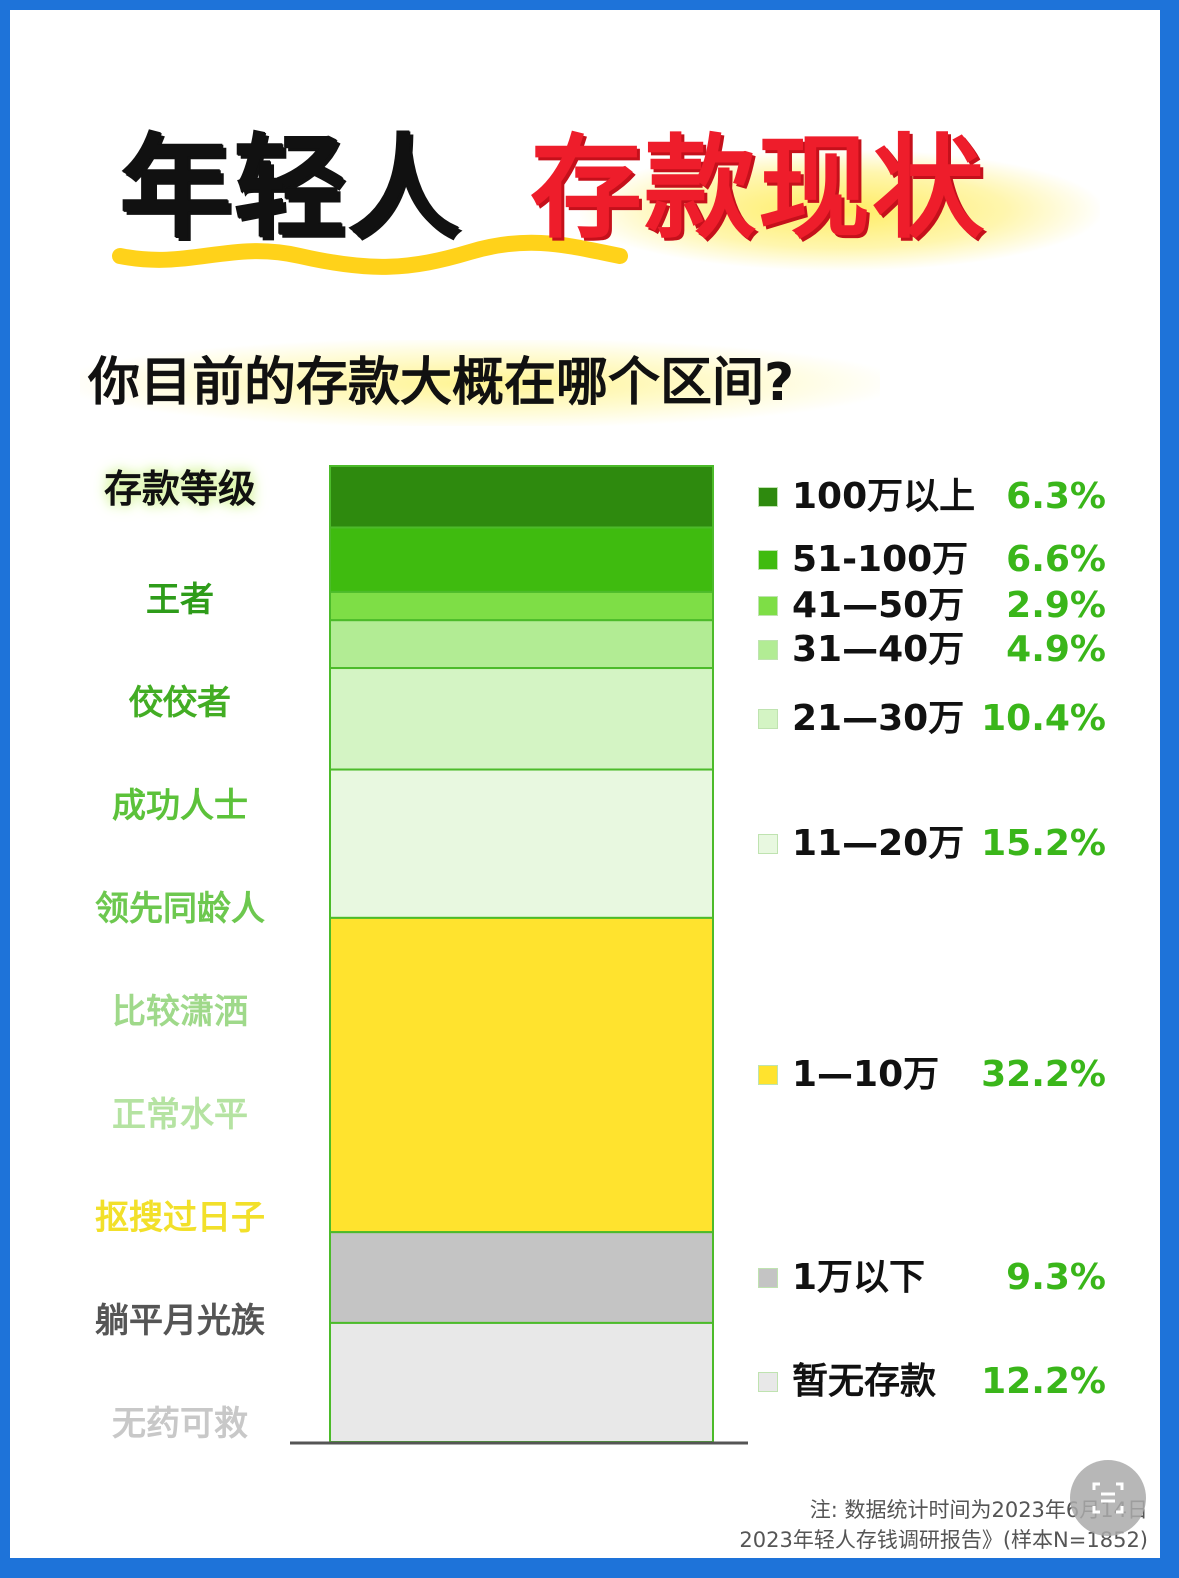 The image size is (1179, 1578). Describe the element at coordinates (1043, 1075) in the screenshot. I see `legend-percent: 32.2%` at that location.